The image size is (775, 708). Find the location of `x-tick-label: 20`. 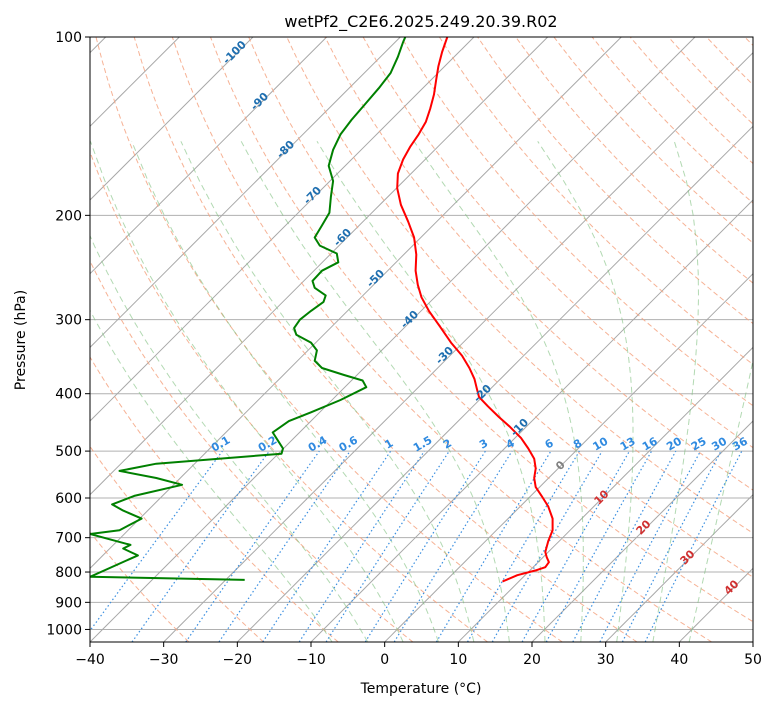

x-tick-label: 20 is located at coordinates (532, 660).